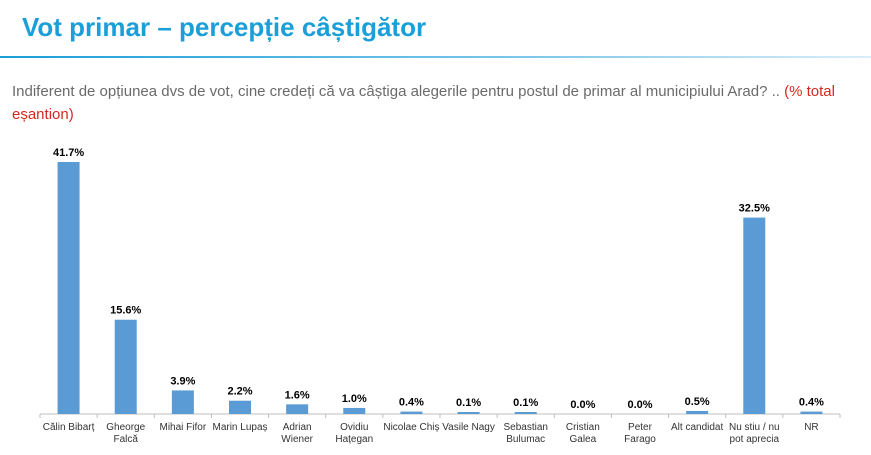 The width and height of the screenshot is (871, 455). What do you see at coordinates (239, 392) in the screenshot?
I see `bar-value-label: 2.2%` at bounding box center [239, 392].